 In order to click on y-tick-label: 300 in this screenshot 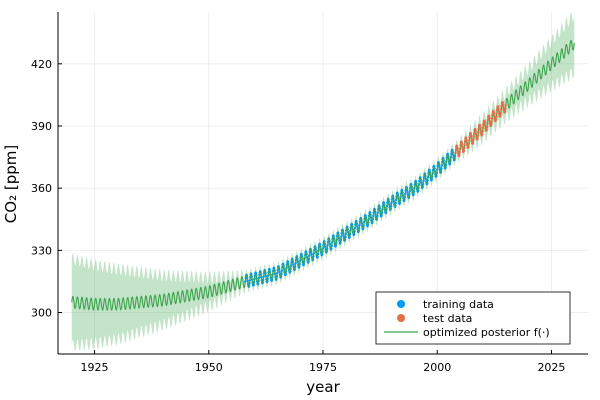, I will do `click(41, 313)`.